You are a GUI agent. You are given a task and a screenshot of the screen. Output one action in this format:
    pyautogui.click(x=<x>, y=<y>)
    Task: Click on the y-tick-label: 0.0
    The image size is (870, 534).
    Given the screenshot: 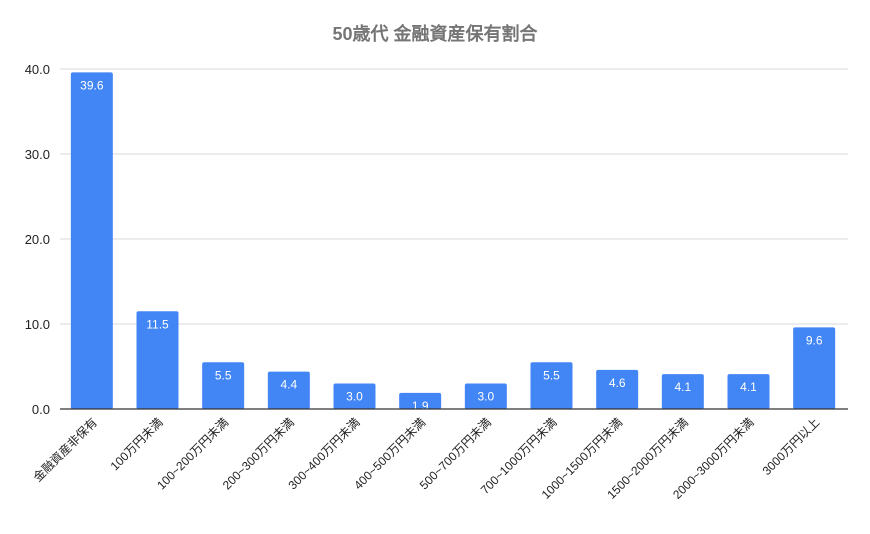 What is the action you would take?
    pyautogui.click(x=41, y=409)
    